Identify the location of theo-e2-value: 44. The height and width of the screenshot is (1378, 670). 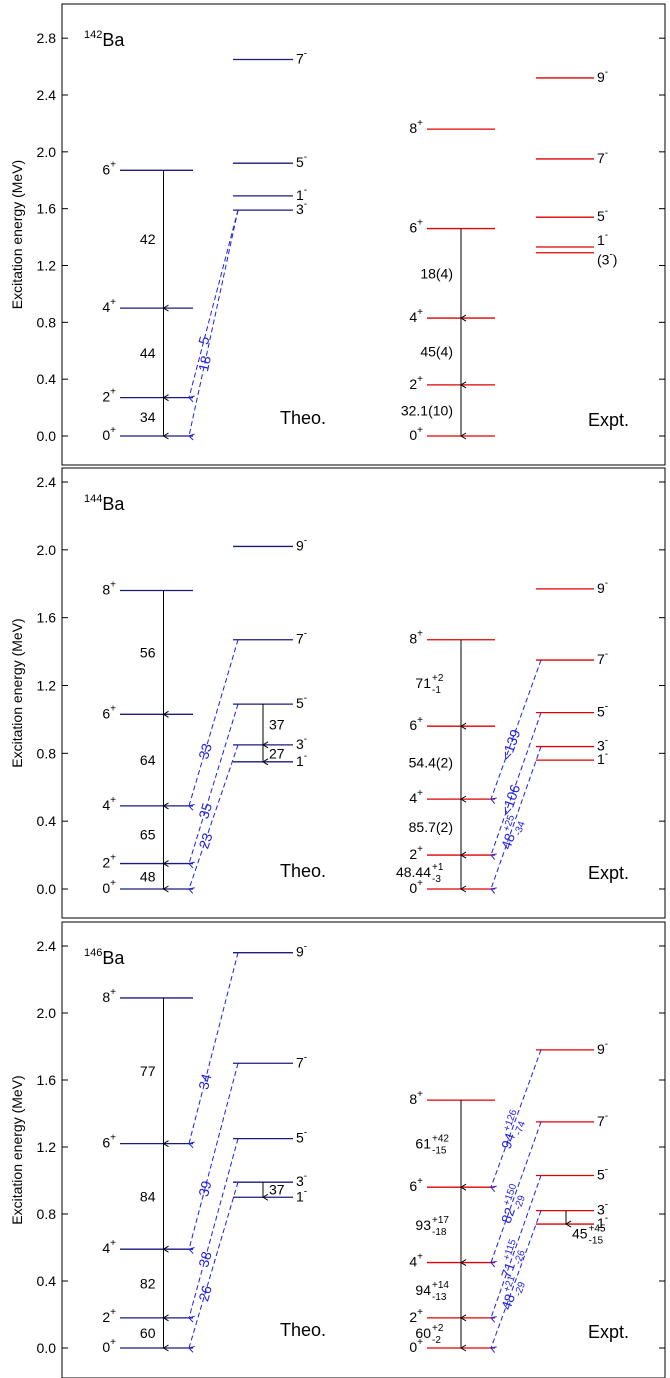
(148, 353).